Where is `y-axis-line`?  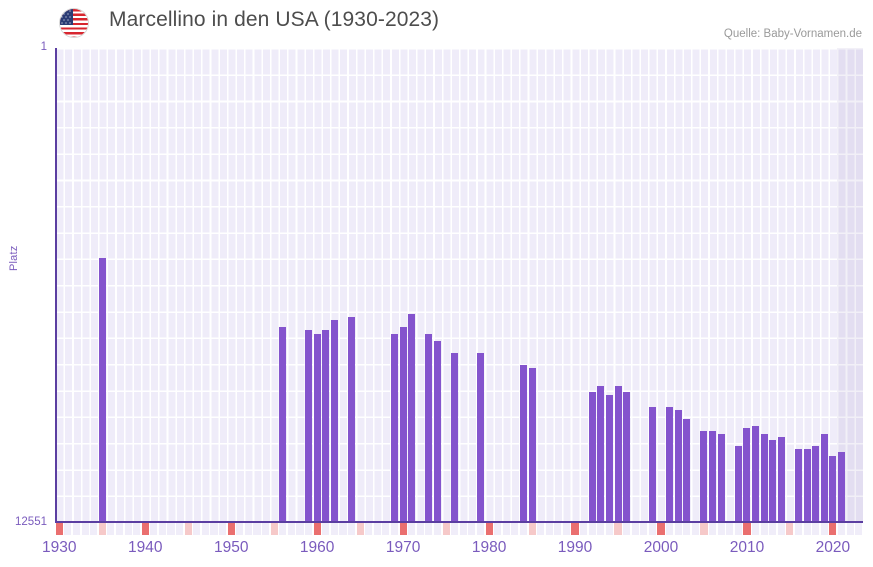 y-axis-line is located at coordinates (56, 285).